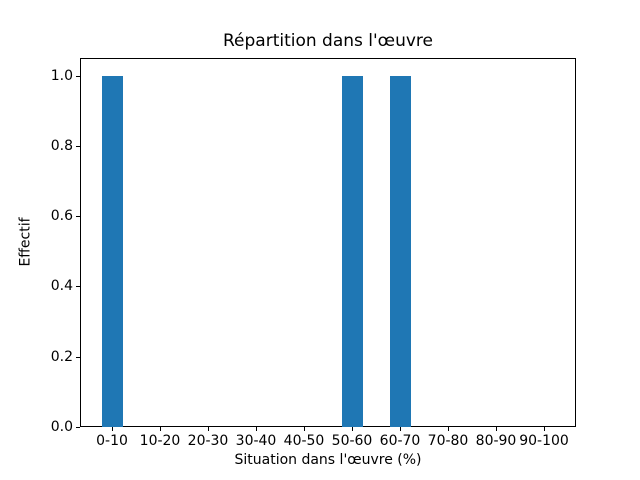  I want to click on y-tick-label-1.0: 1.0, so click(61, 75).